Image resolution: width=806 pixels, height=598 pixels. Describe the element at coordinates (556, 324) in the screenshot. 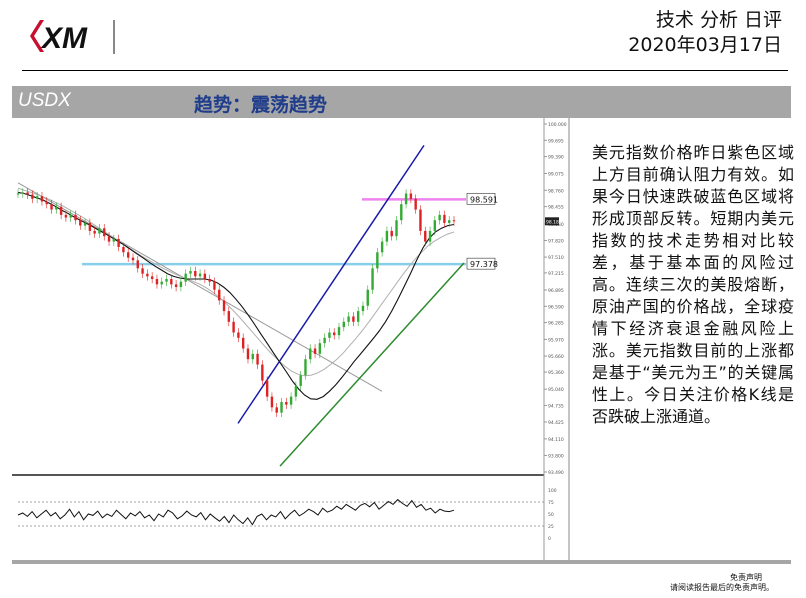

I see `y-tick-label: 96.285` at that location.